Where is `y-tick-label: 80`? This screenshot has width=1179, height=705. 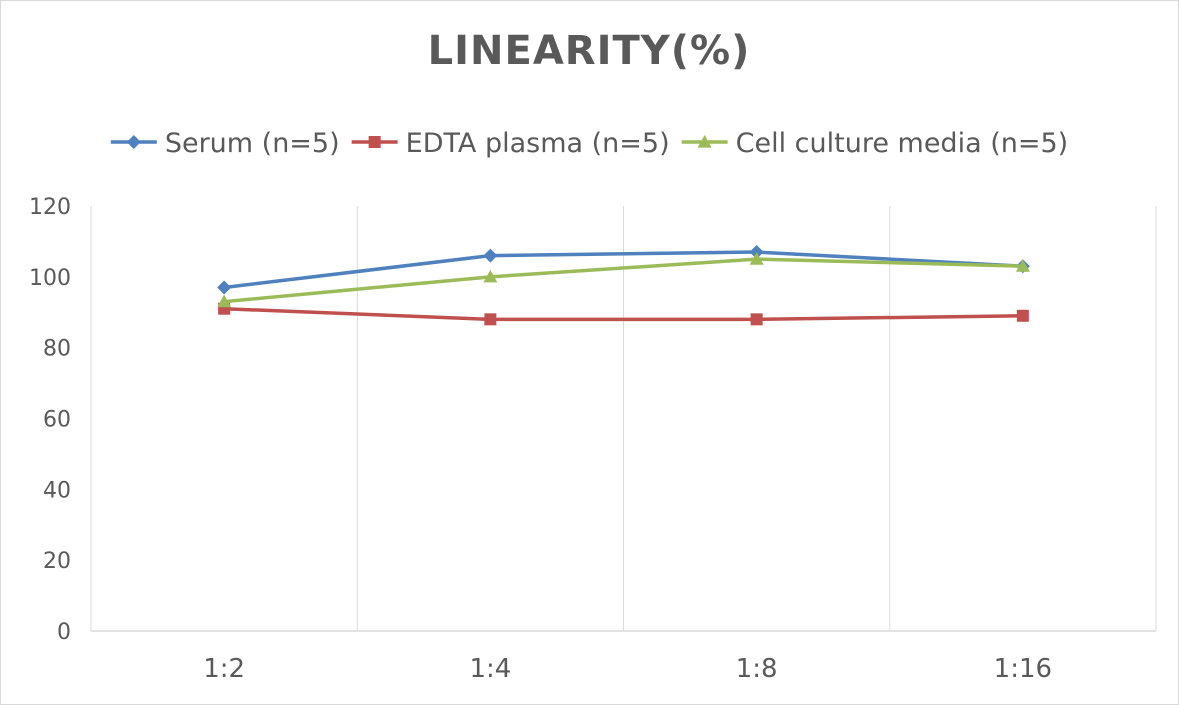 y-tick-label: 80 is located at coordinates (57, 349).